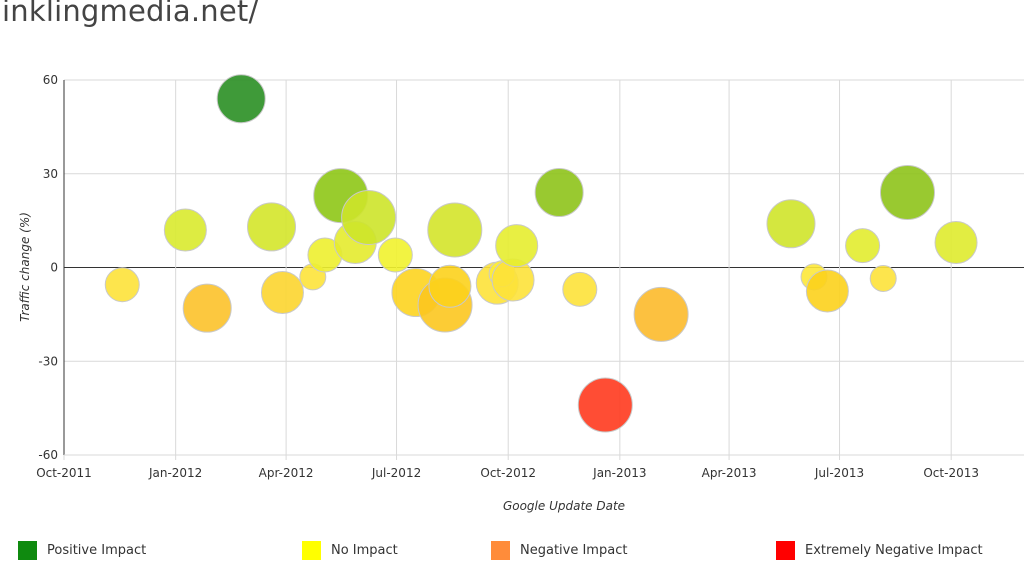 This screenshot has height=578, width=1024. Describe the element at coordinates (311, 550) in the screenshot. I see `legend-swatch-no-impact` at that location.